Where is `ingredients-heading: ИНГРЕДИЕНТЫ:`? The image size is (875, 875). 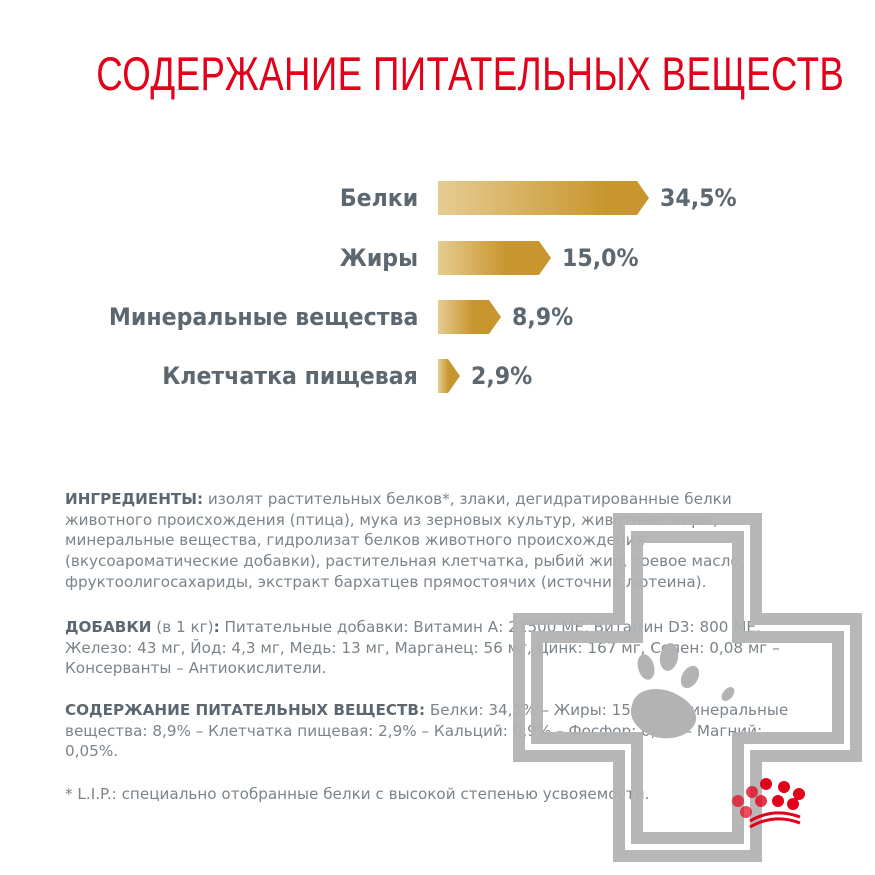
ingredients-heading: ИНГРЕДИЕНТЫ: is located at coordinates (134, 499).